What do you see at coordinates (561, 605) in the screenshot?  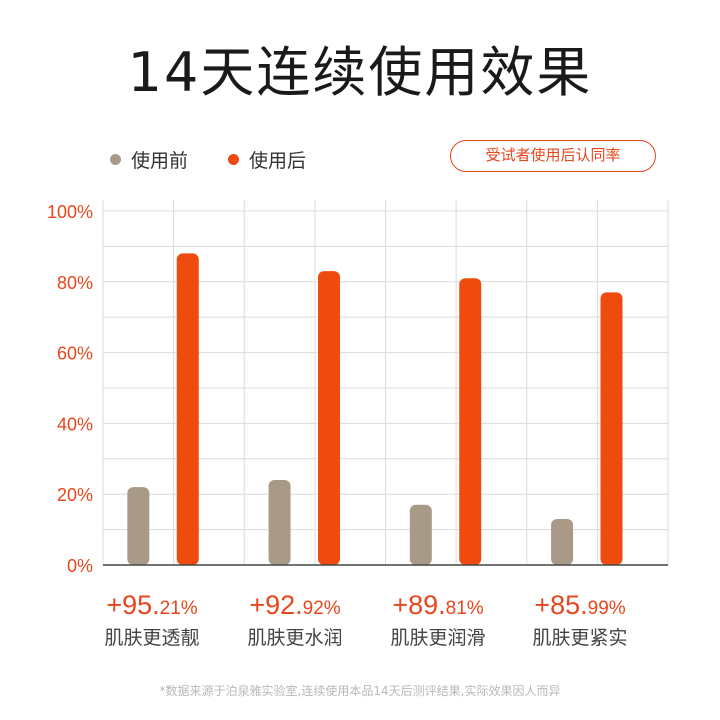 I see `stat-value-int: +85.` at bounding box center [561, 605].